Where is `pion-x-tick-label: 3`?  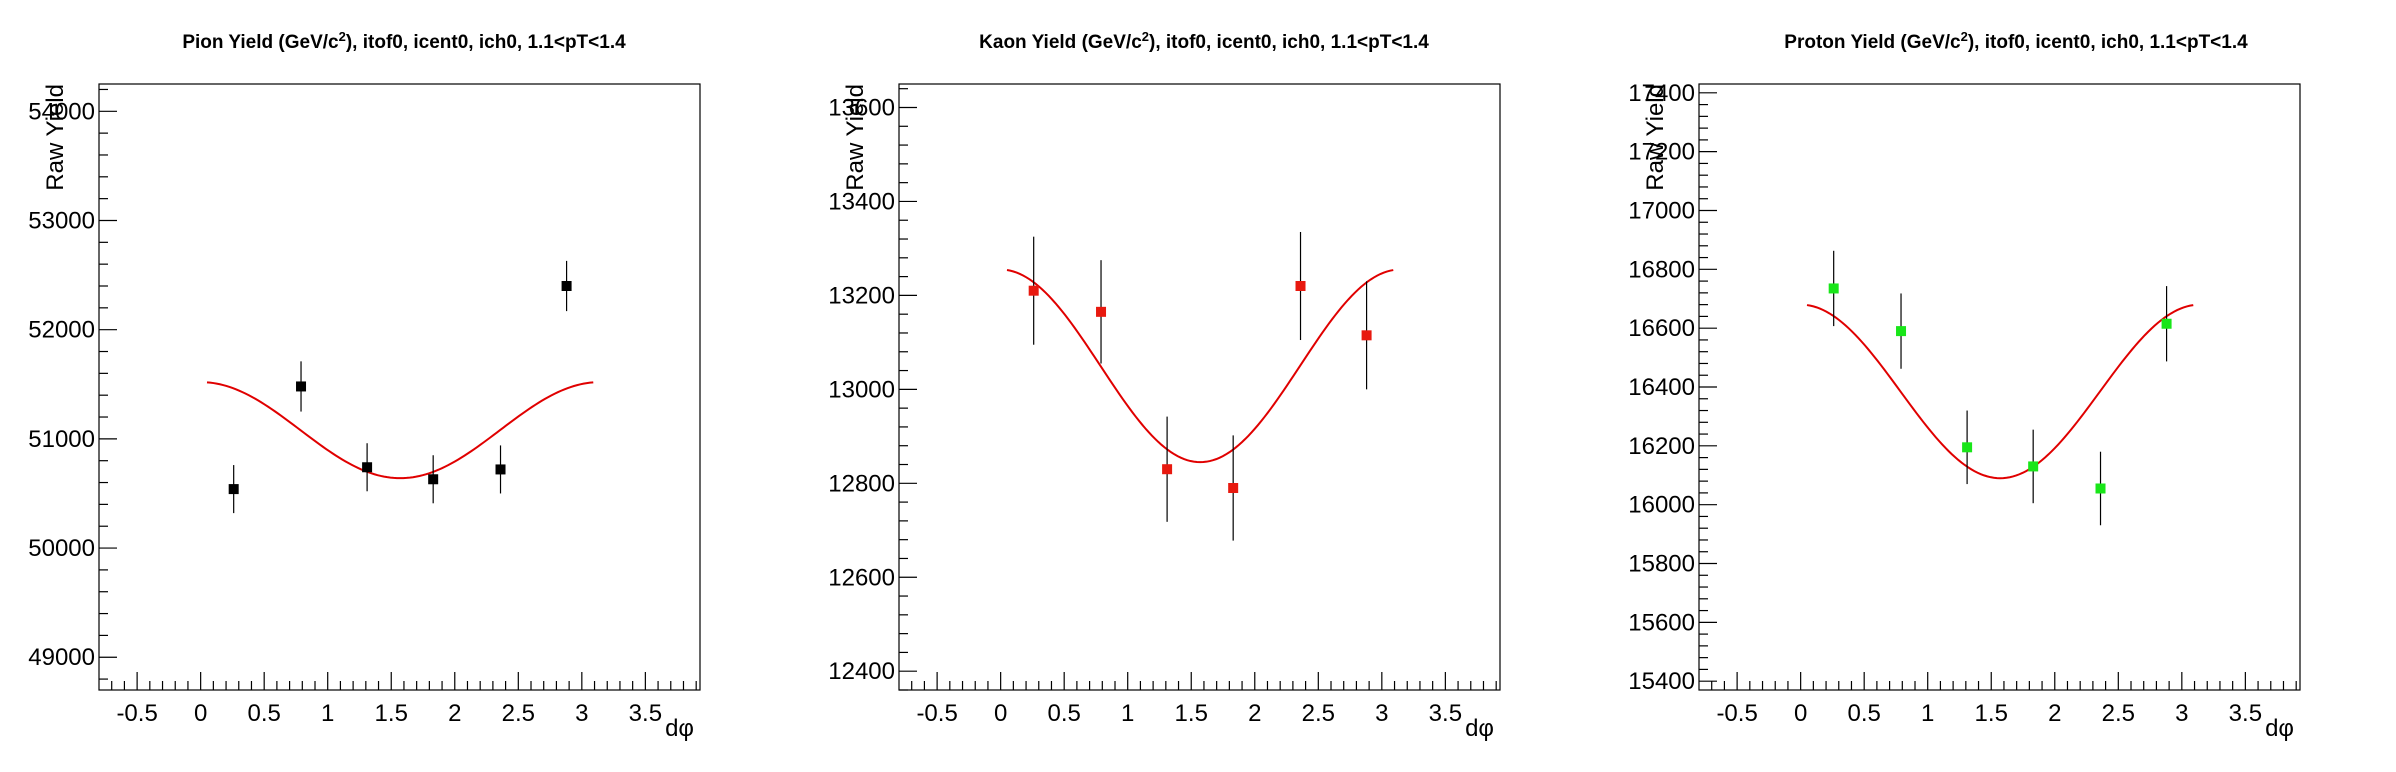 pion-x-tick-label: 3 is located at coordinates (581, 713).